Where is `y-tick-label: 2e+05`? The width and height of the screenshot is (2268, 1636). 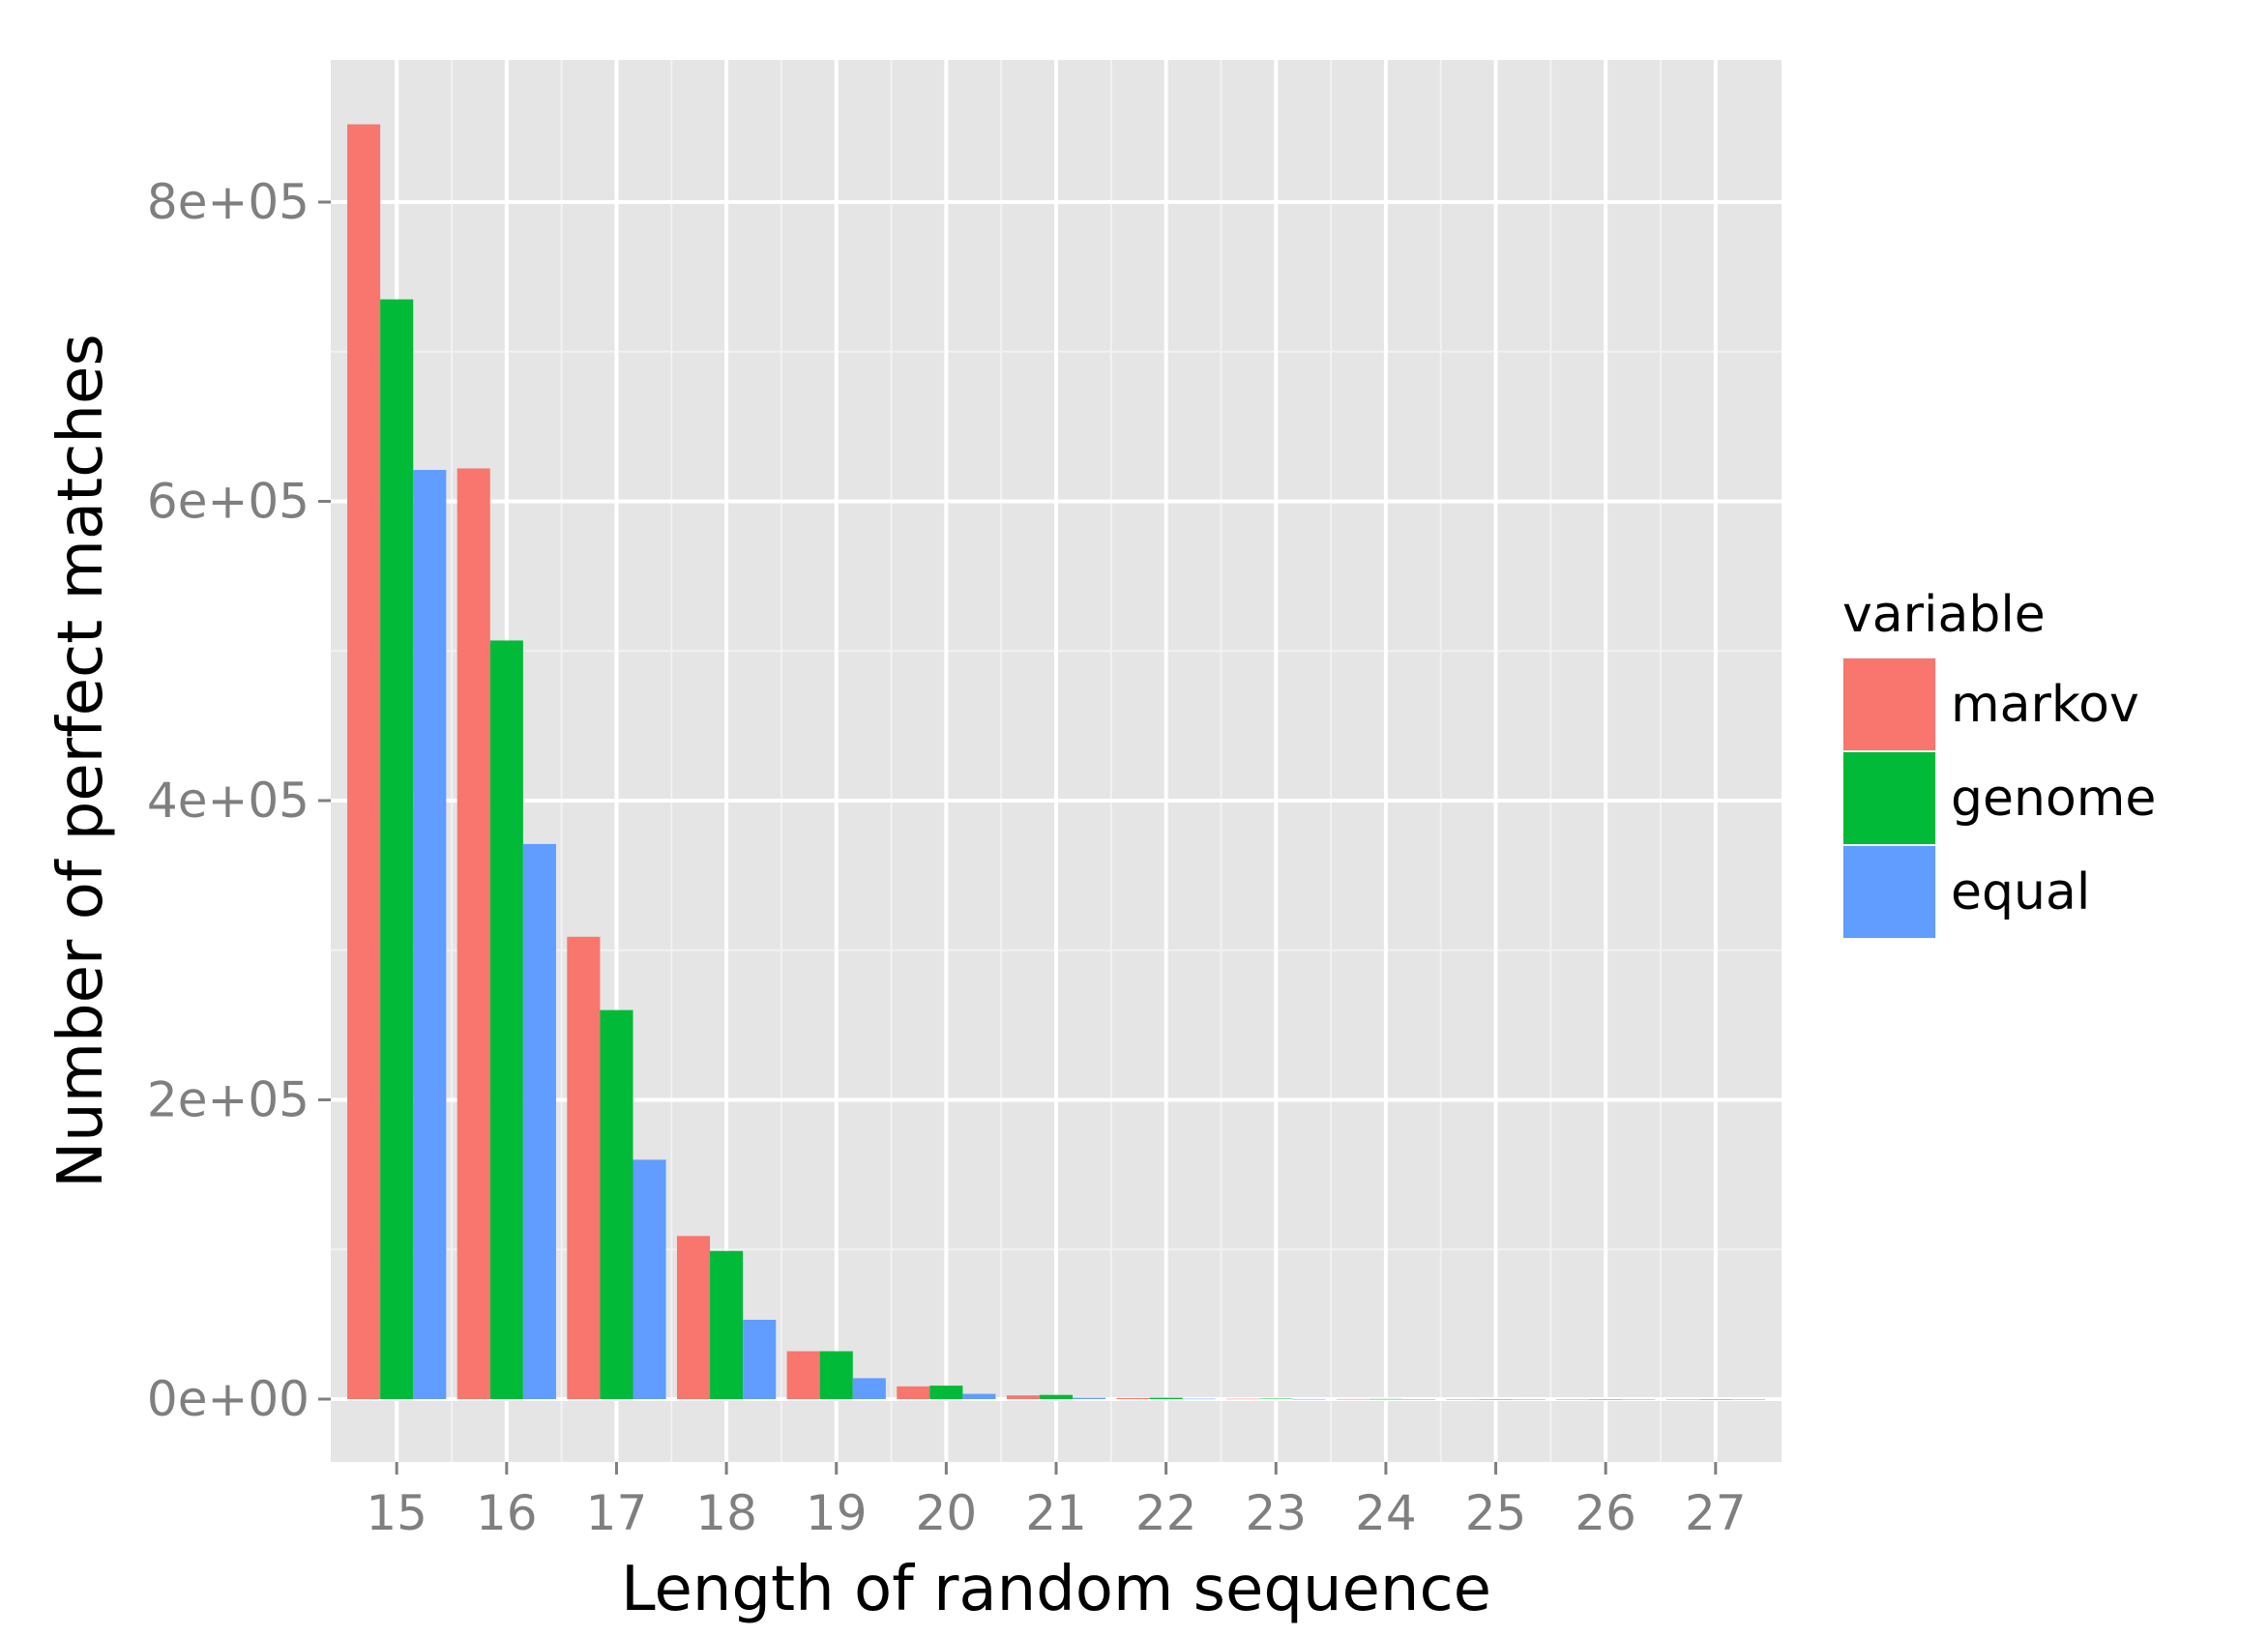 y-tick-label: 2e+05 is located at coordinates (228, 1100).